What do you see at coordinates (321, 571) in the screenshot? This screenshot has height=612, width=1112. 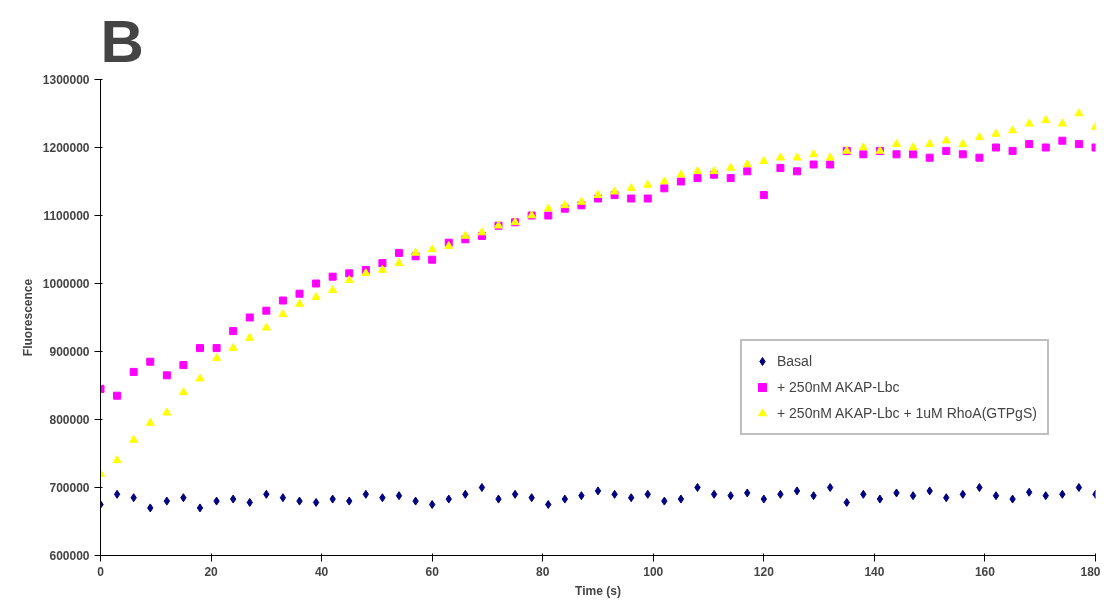 I see `x-tick-label: 40` at bounding box center [321, 571].